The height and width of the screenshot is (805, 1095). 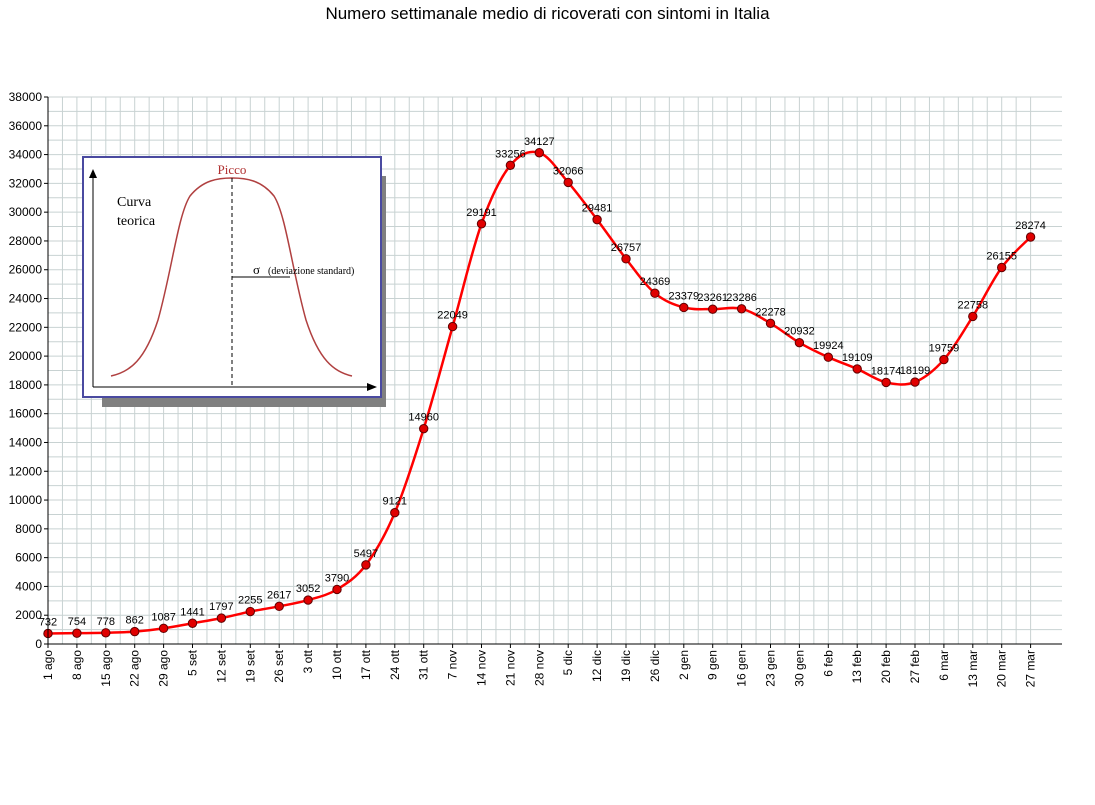 I want to click on data-label: 22049, so click(x=452, y=316).